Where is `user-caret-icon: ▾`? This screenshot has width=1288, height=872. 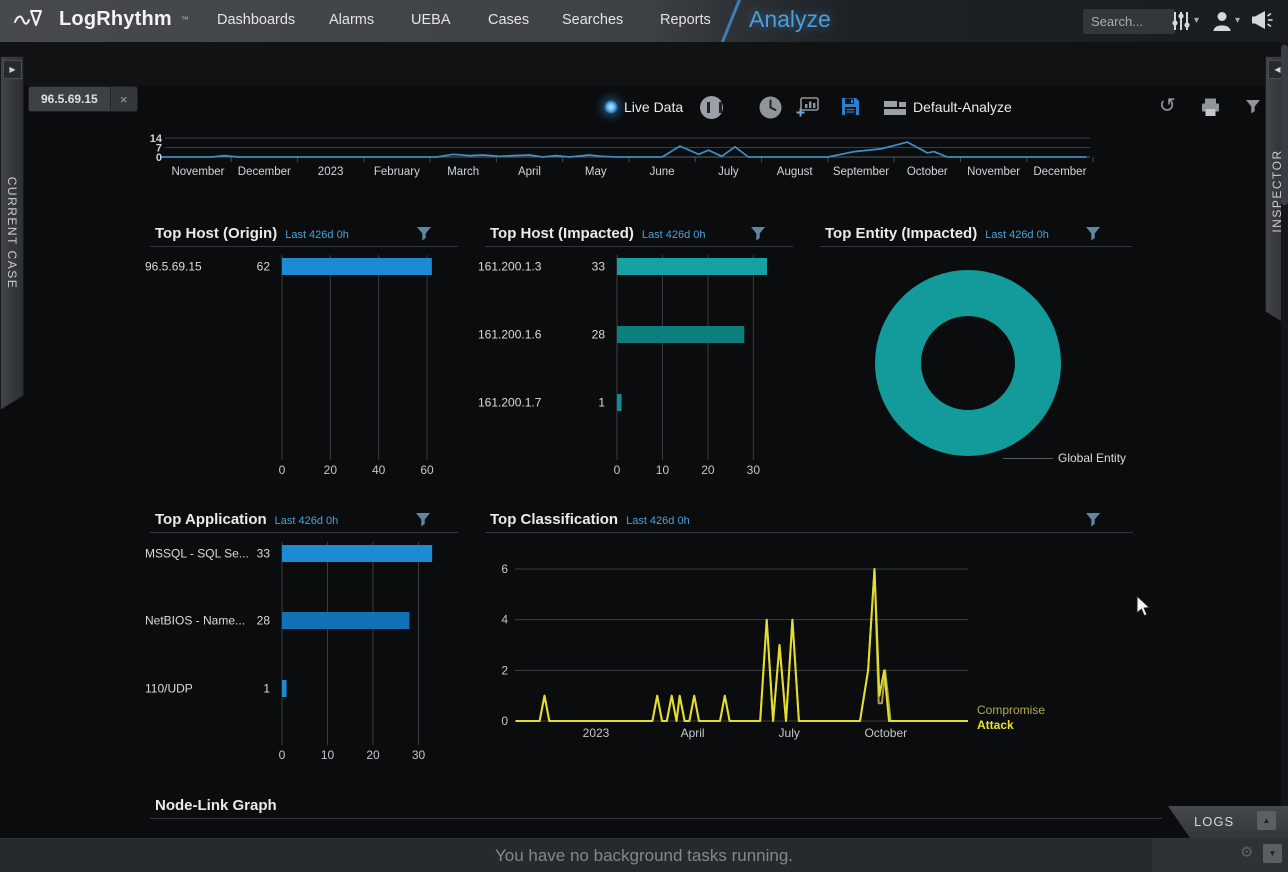 user-caret-icon: ▾ is located at coordinates (1238, 20).